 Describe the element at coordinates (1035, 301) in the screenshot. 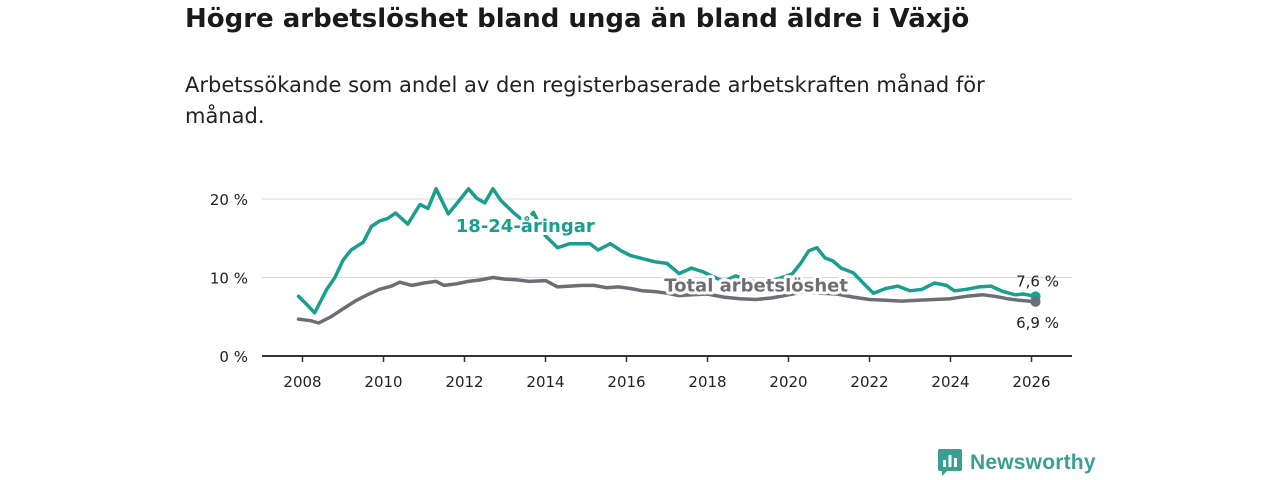

I see `endpoint-total` at that location.